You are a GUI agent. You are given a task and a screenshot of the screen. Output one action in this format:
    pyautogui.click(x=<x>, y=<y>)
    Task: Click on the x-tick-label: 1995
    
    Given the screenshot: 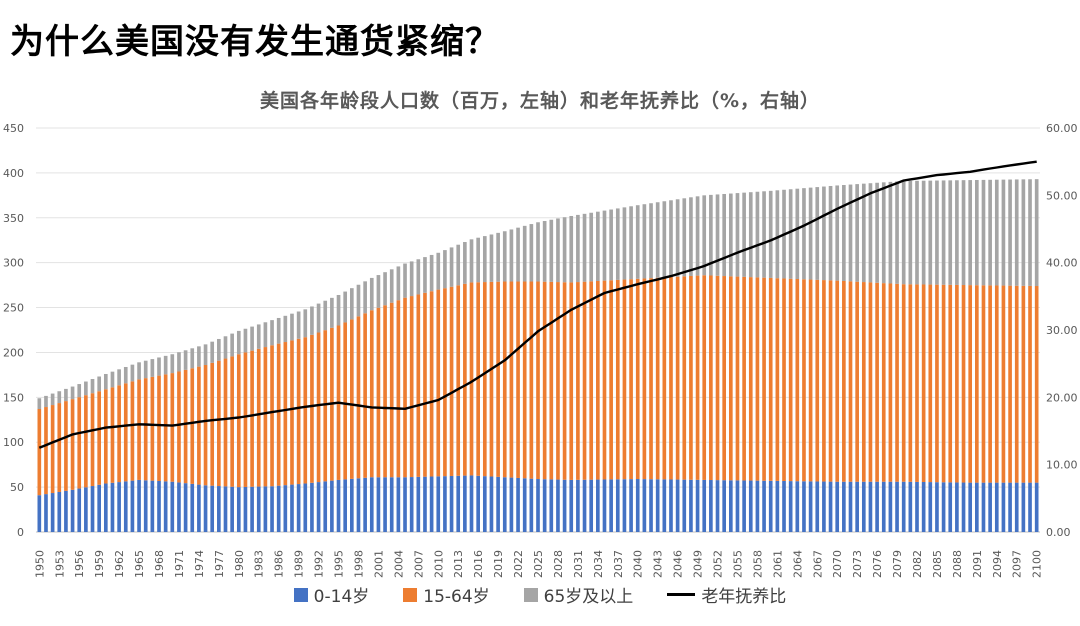 What is the action you would take?
    pyautogui.click(x=339, y=564)
    